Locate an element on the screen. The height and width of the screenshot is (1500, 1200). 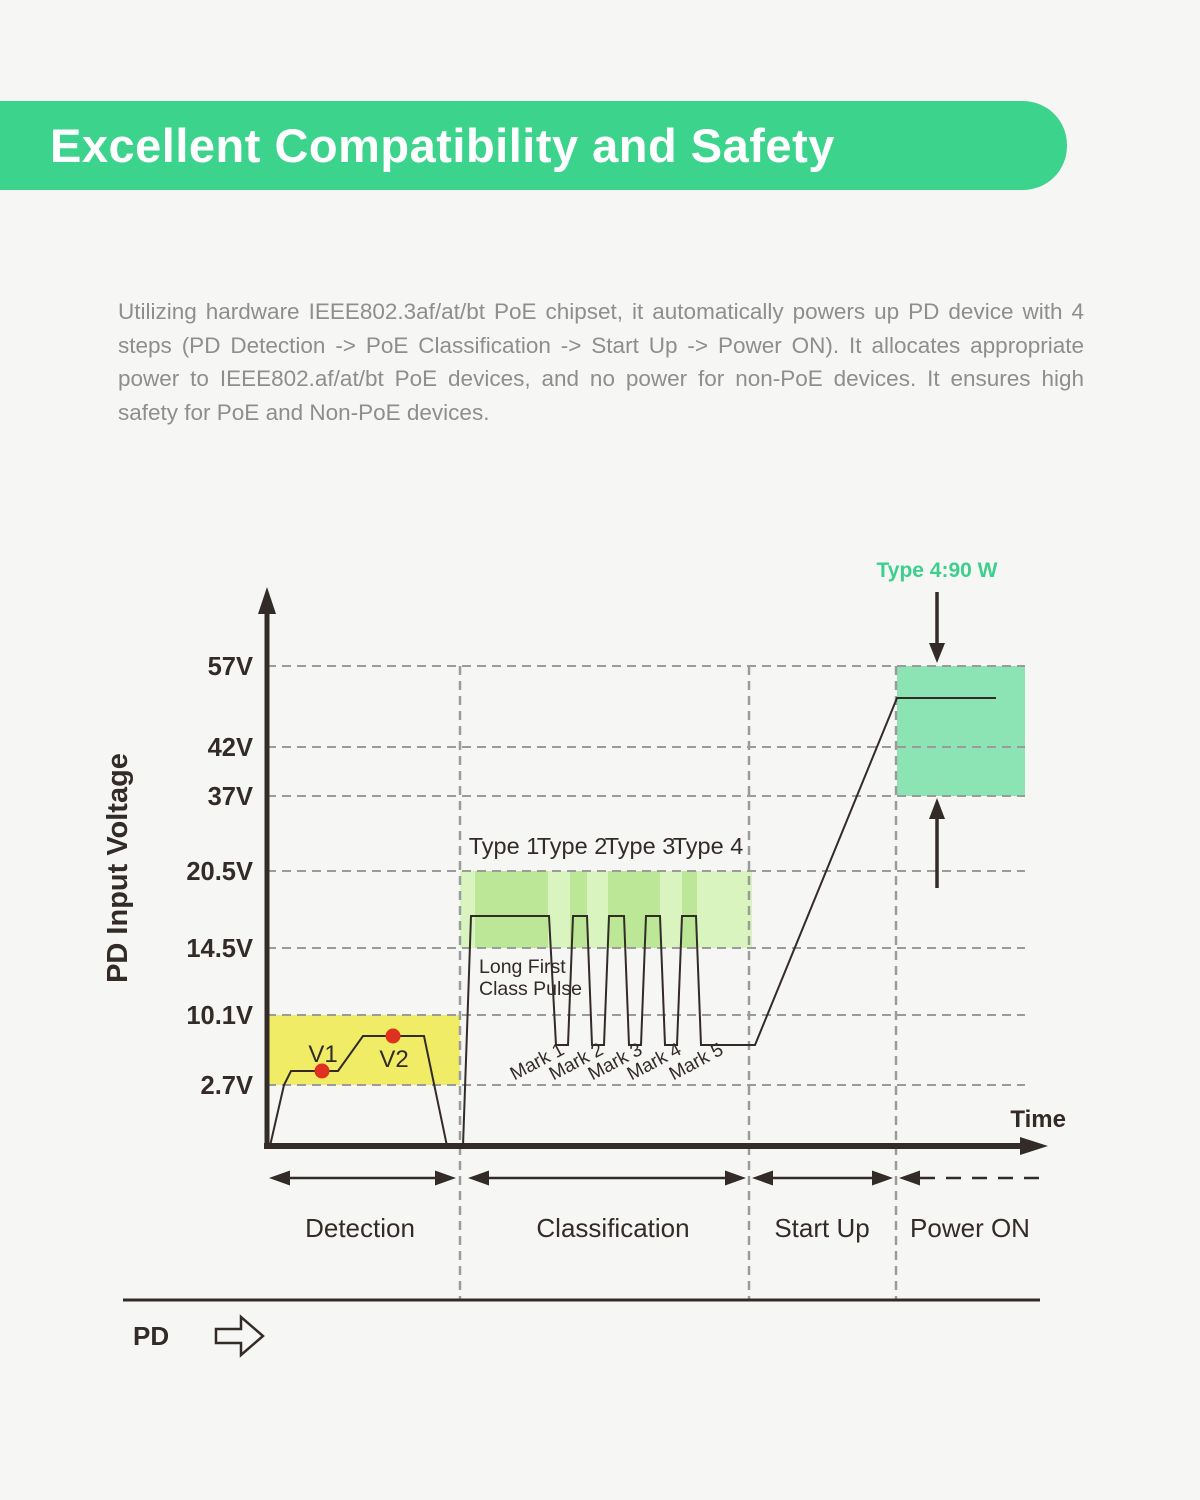
page-title: Excellent Compatibility and Safety is located at coordinates (442, 145).